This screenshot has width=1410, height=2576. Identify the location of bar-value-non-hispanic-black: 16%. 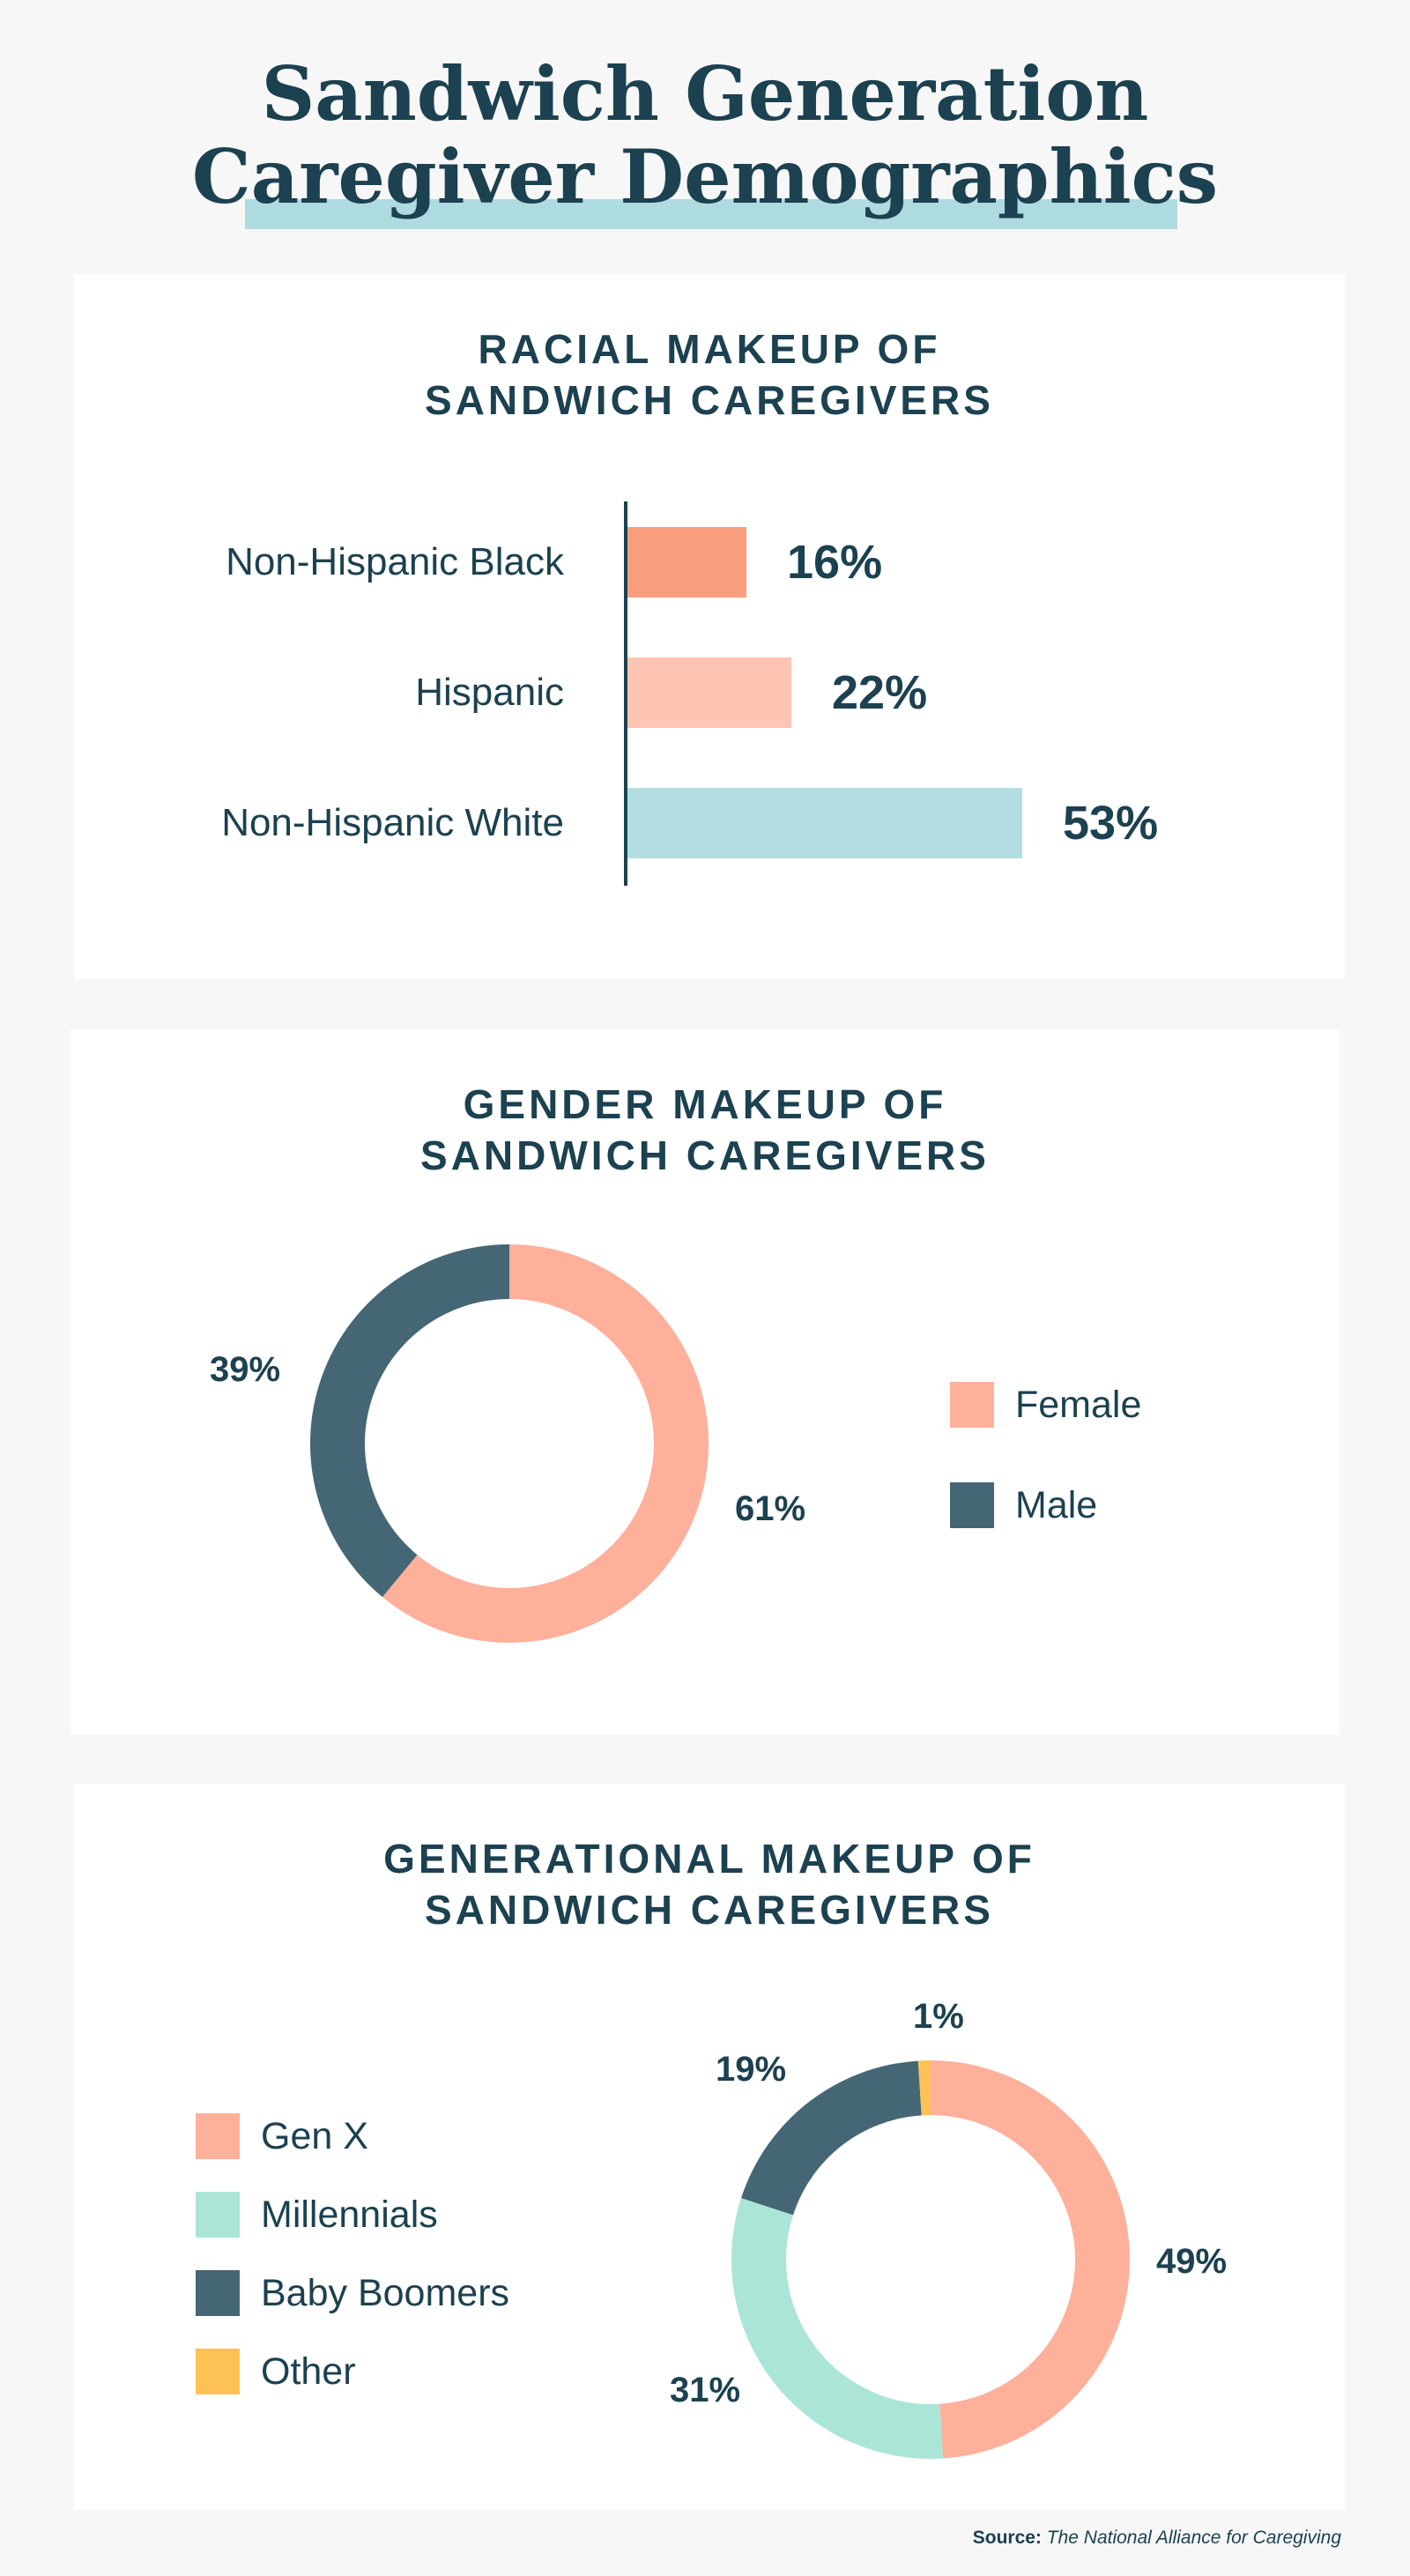
(835, 562).